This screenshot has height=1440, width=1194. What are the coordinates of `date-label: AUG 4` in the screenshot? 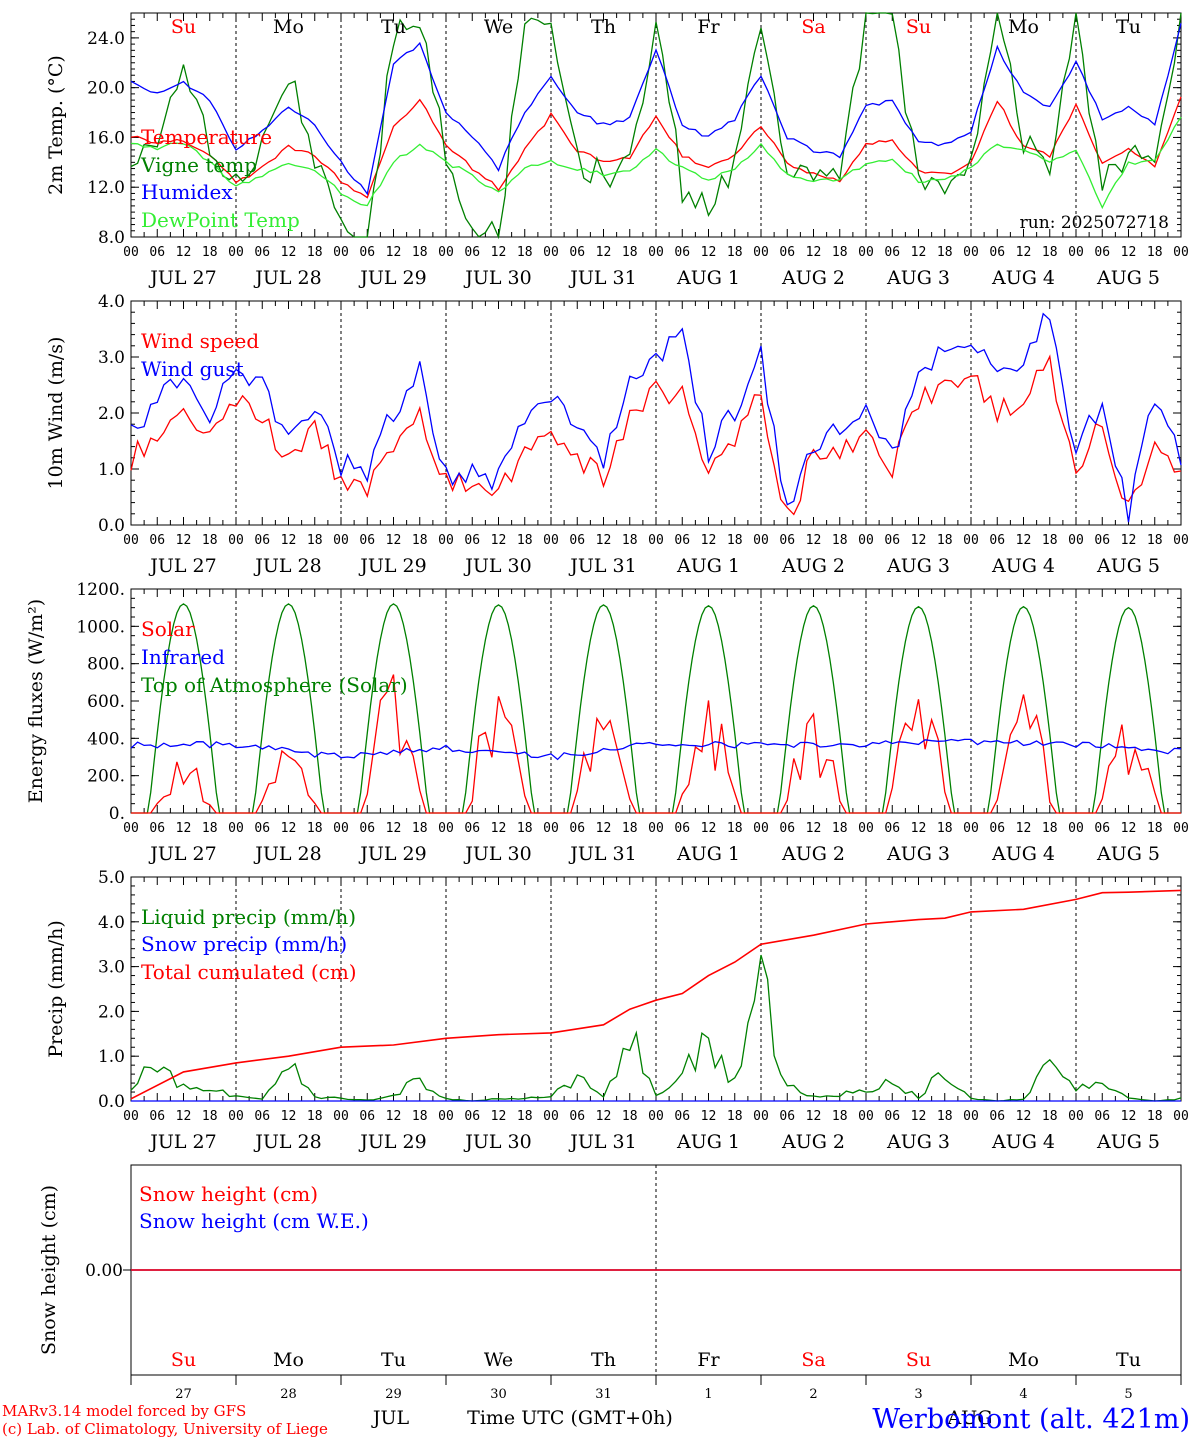 It's located at (1023, 278).